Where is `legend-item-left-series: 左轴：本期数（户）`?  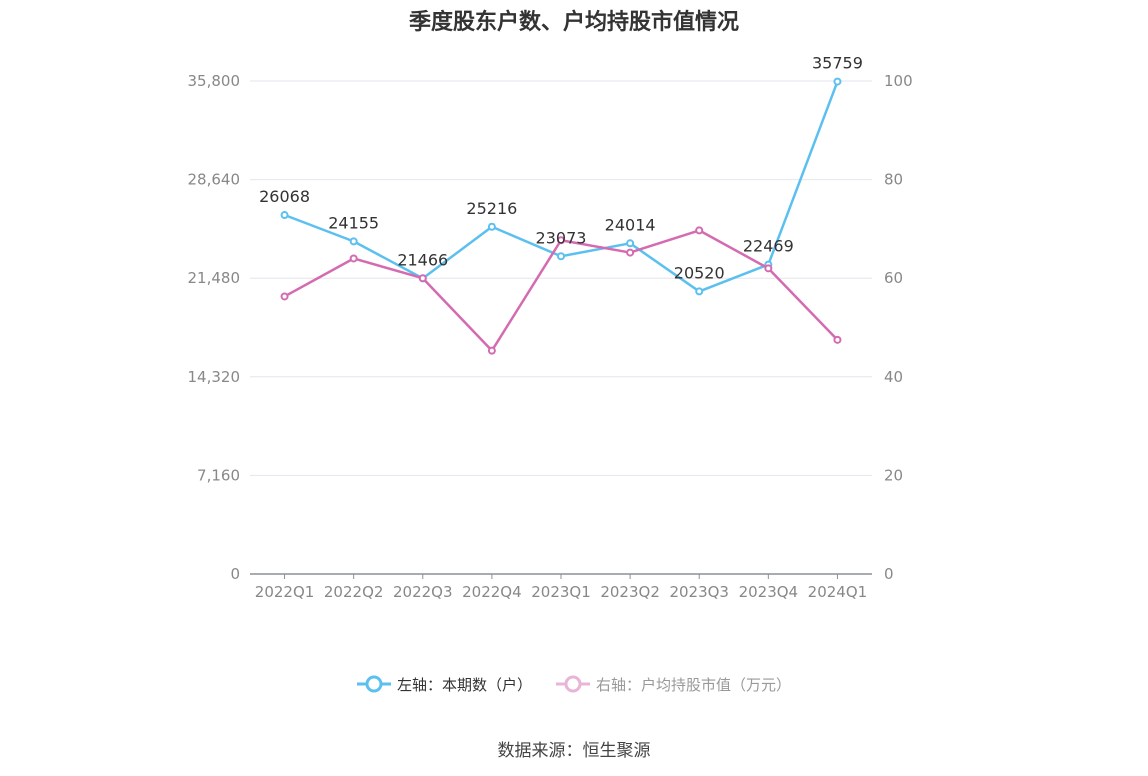
legend-item-left-series: 左轴：本期数（户） is located at coordinates (444, 684).